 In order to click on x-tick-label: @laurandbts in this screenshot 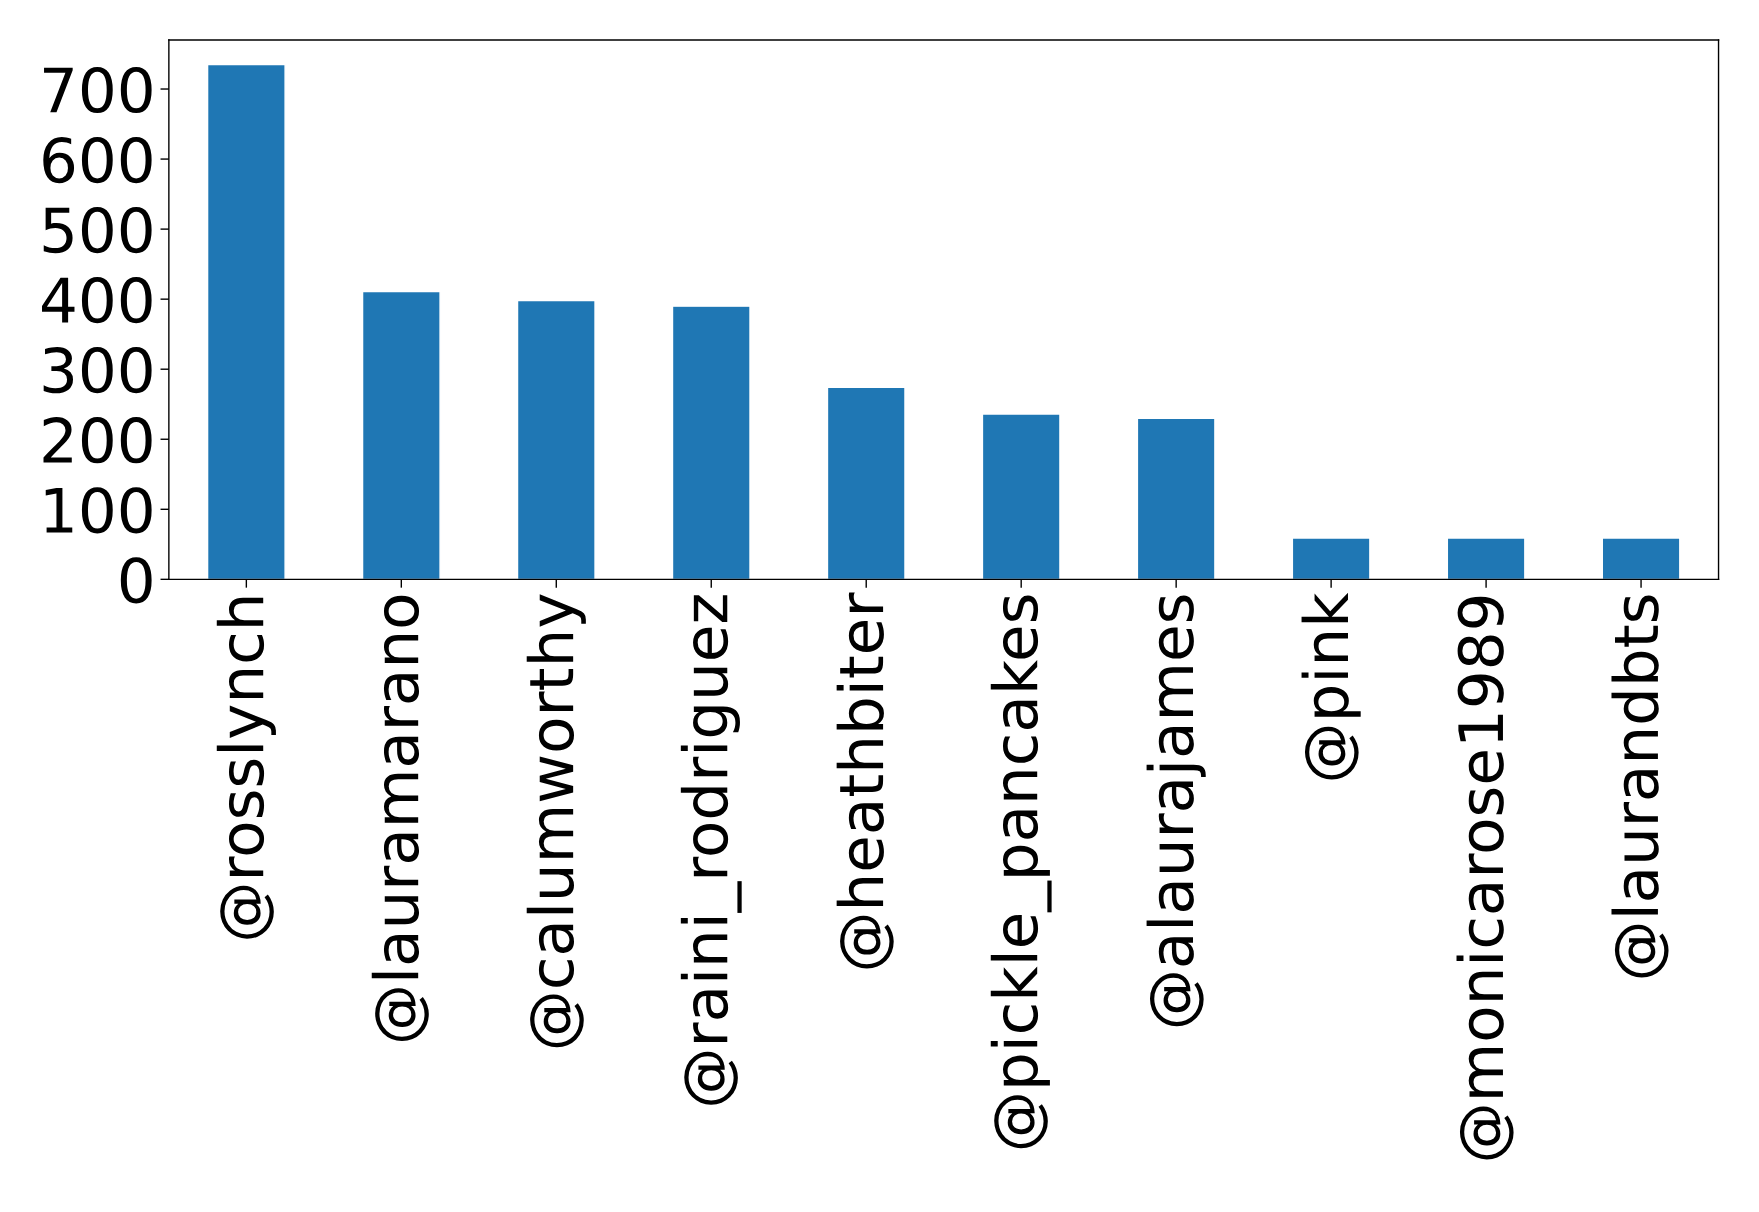, I will do `click(1640, 786)`.